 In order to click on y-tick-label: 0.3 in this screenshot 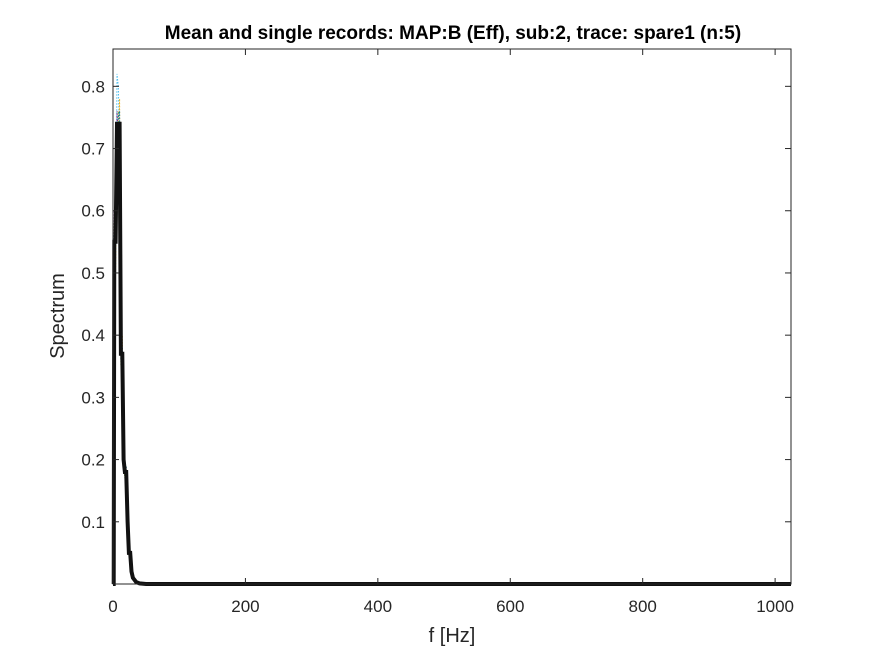, I will do `click(93, 397)`.